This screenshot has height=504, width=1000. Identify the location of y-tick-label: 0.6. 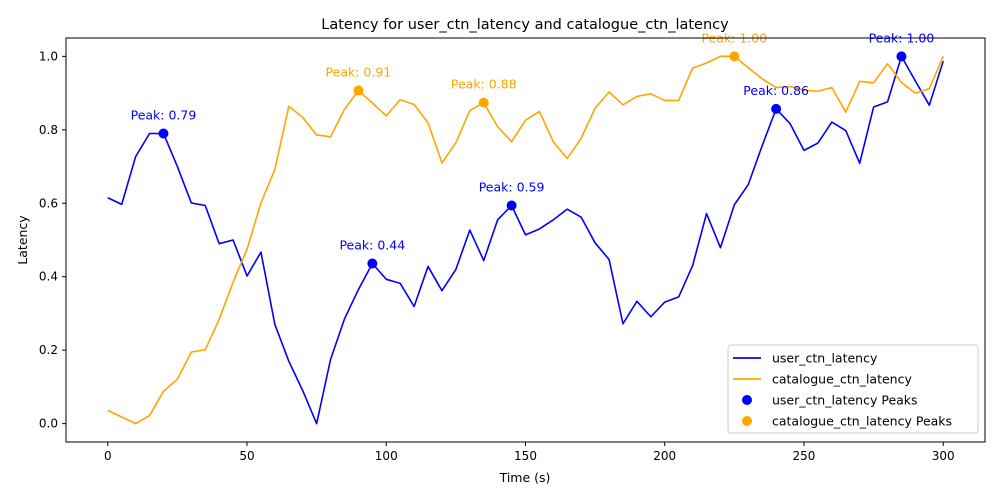
(48, 203).